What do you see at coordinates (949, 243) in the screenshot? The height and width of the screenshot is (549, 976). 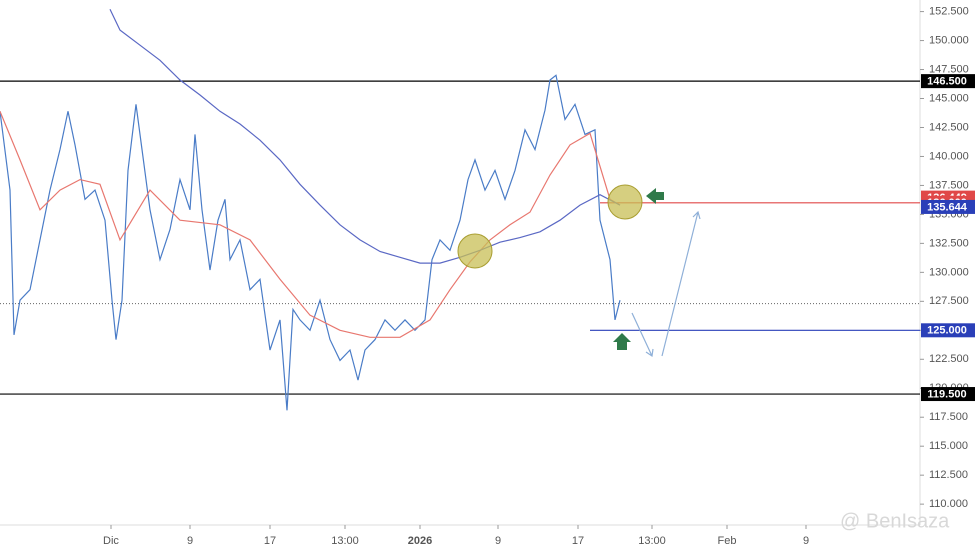 I see `y-tick-label: 132.500` at bounding box center [949, 243].